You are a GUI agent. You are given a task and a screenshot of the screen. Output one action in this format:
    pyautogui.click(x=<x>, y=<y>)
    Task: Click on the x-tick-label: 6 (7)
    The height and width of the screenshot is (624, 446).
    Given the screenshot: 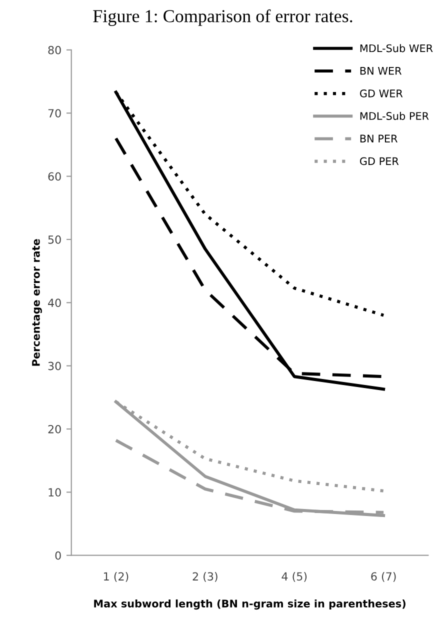 What is the action you would take?
    pyautogui.click(x=383, y=577)
    